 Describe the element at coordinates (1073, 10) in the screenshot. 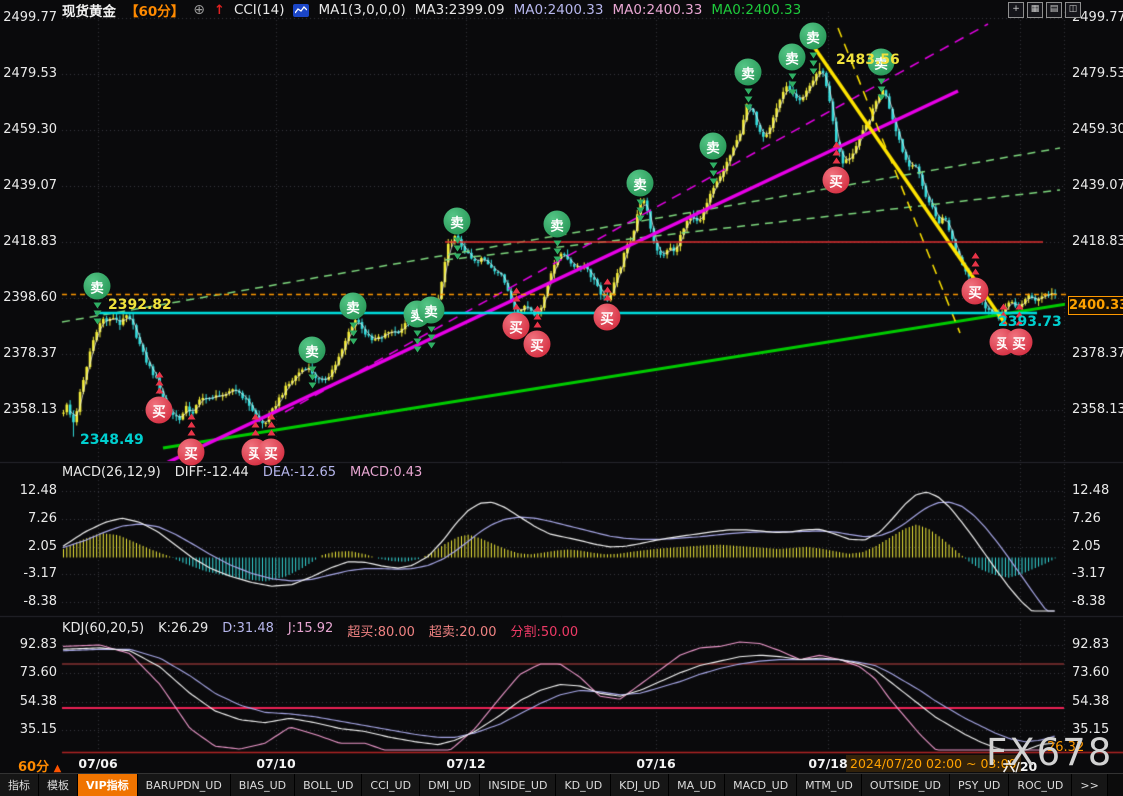

I see `panel-split-icon: ◫` at that location.